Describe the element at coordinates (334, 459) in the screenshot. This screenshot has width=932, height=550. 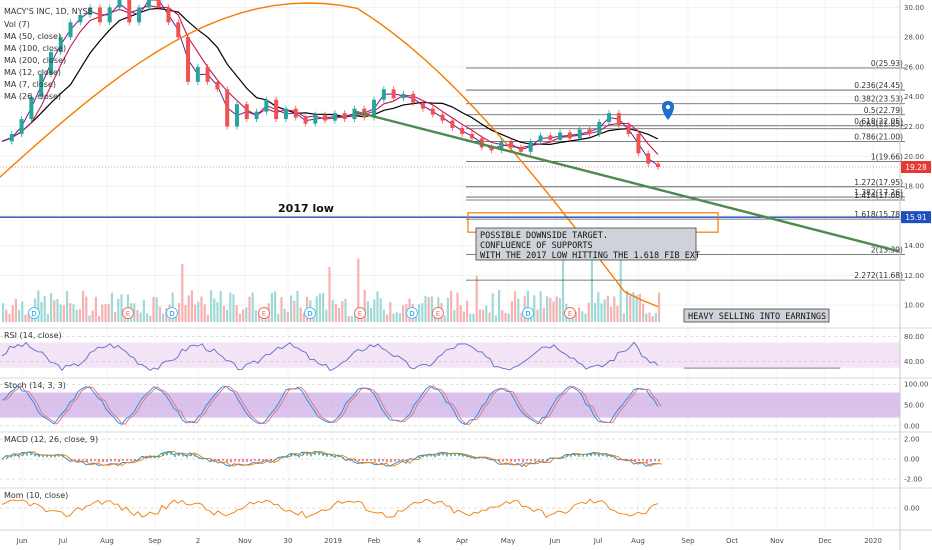
I see `macd-signal-line` at that location.